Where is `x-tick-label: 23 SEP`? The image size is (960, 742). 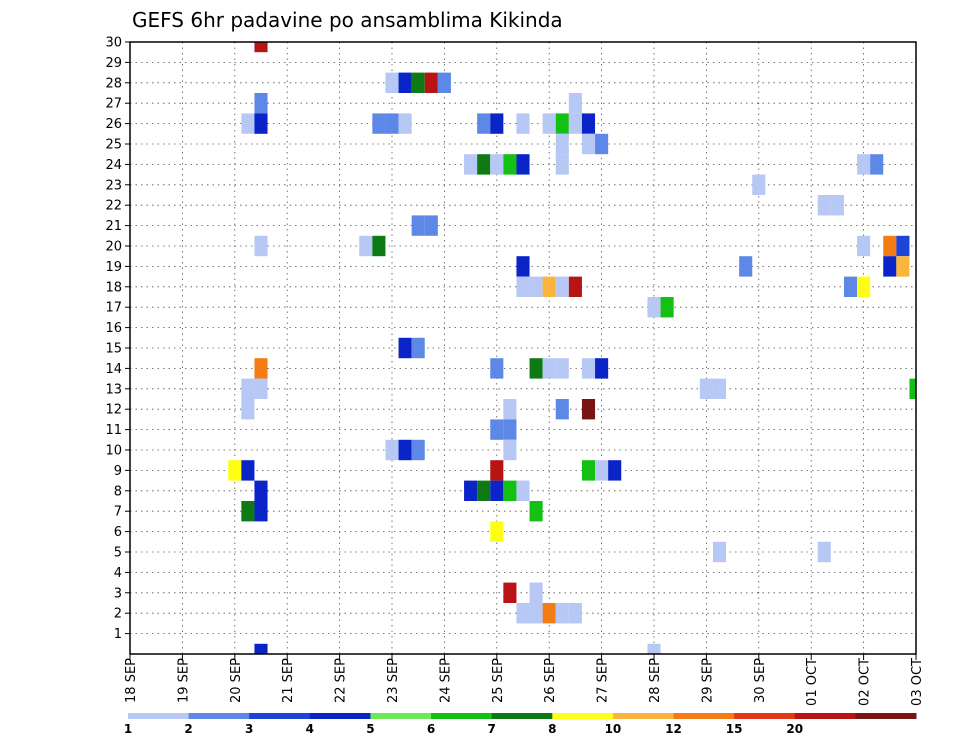 x-tick-label: 23 SEP is located at coordinates (393, 680).